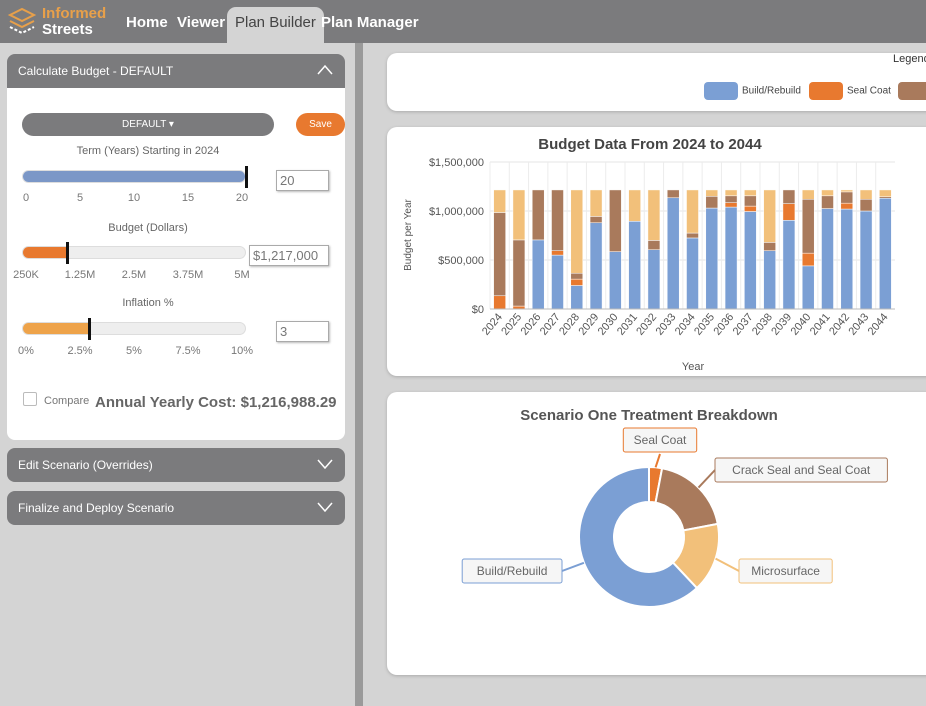  What do you see at coordinates (692, 211) in the screenshot?
I see `bar-segment-micro-2034` at bounding box center [692, 211].